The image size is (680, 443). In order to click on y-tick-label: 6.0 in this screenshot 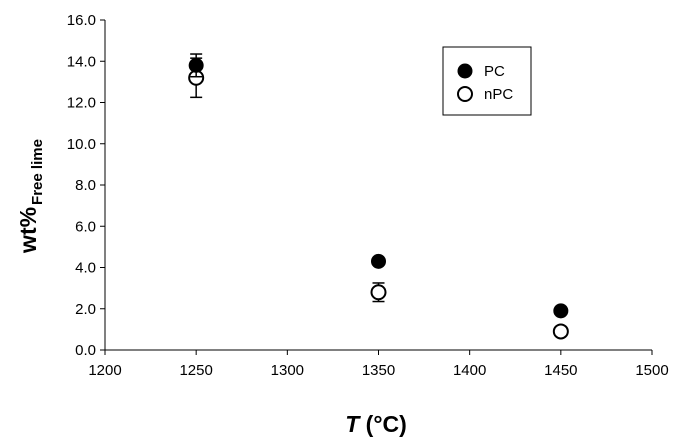, I will do `click(85, 226)`.